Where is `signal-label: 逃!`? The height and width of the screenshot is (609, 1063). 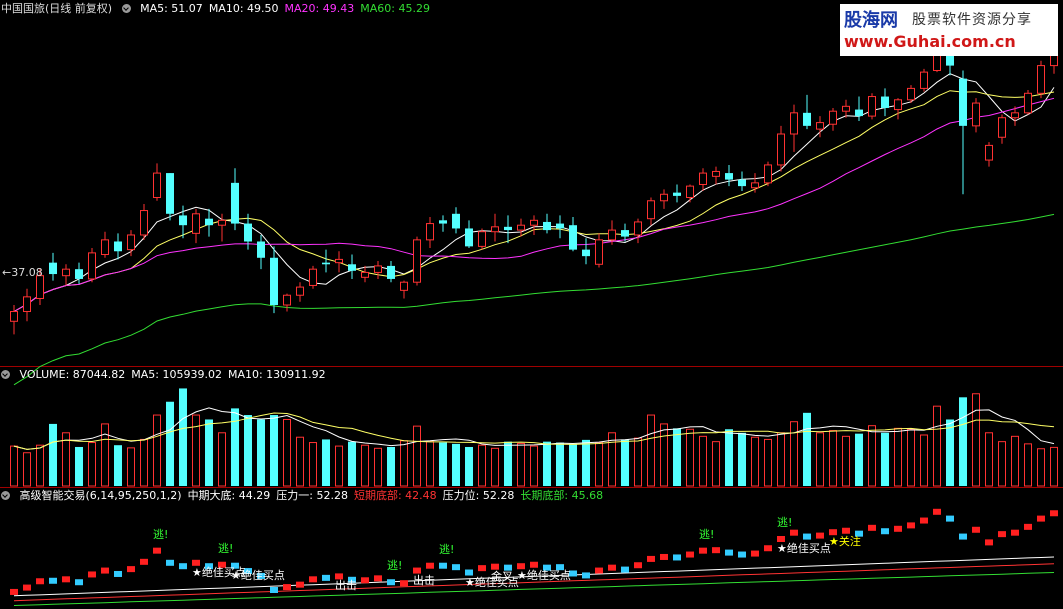
signal-label: 逃! is located at coordinates (161, 534).